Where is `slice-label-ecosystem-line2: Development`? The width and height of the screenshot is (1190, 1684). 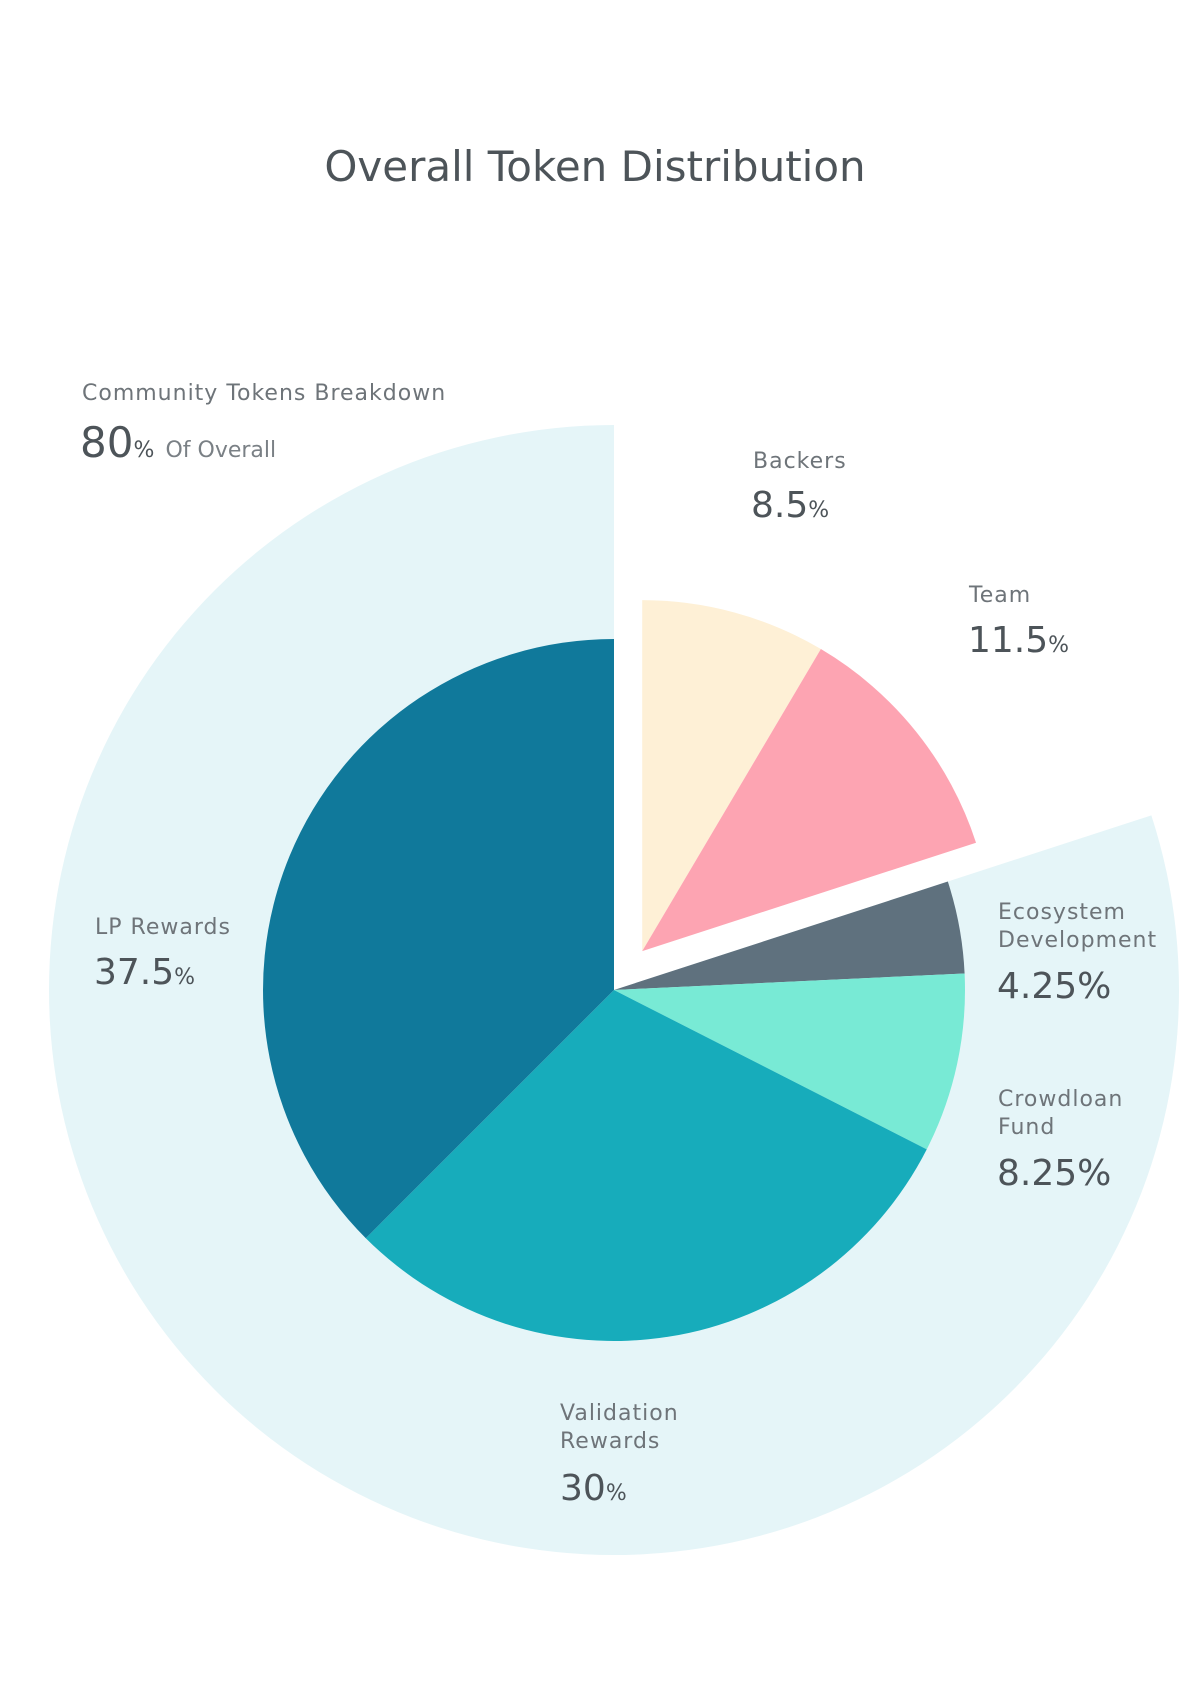 slice-label-ecosystem-line2: Development is located at coordinates (1077, 940).